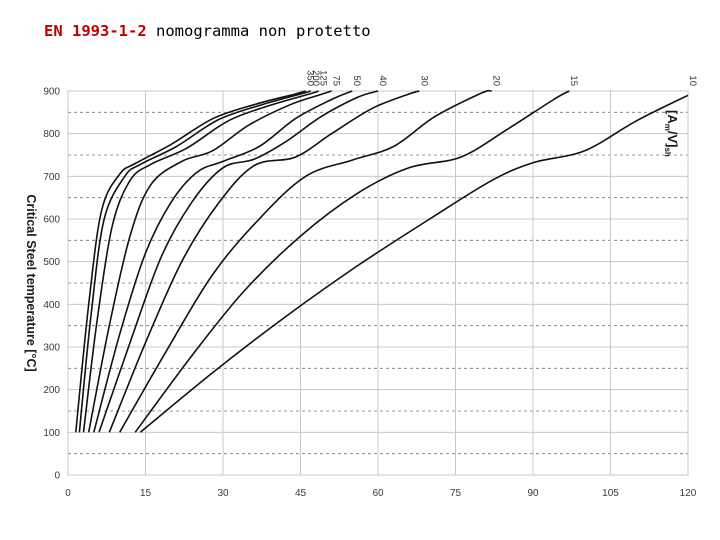 This screenshot has height=540, width=720. What do you see at coordinates (146, 493) in the screenshot?
I see `x-tick-label: 15` at bounding box center [146, 493].